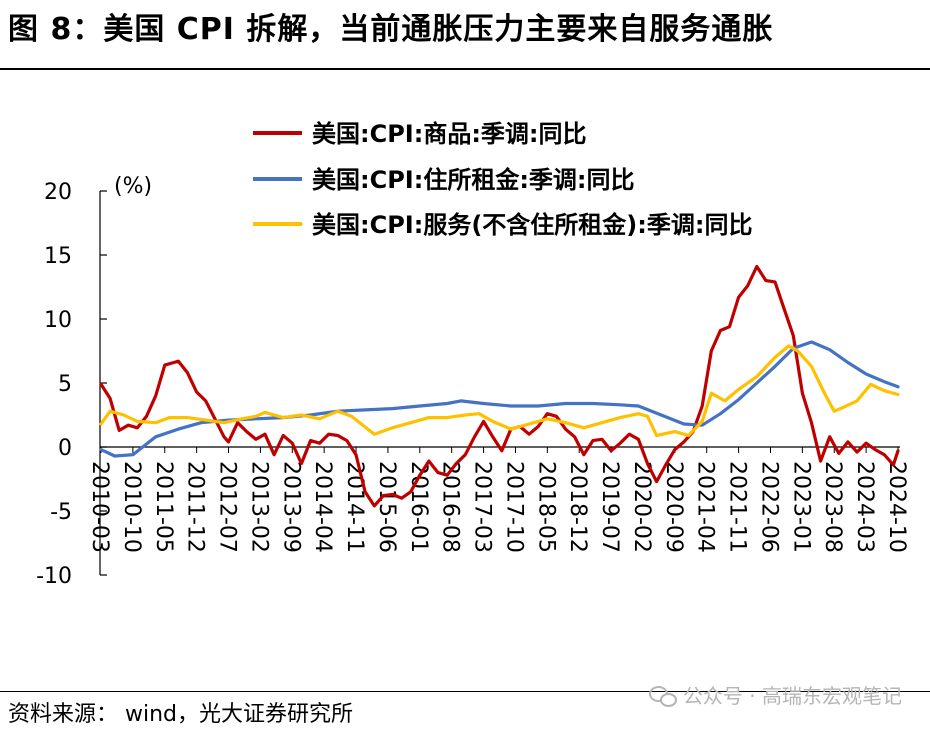 The width and height of the screenshot is (930, 732). Describe the element at coordinates (577, 507) in the screenshot. I see `x-tick-label: 2018-12` at that location.